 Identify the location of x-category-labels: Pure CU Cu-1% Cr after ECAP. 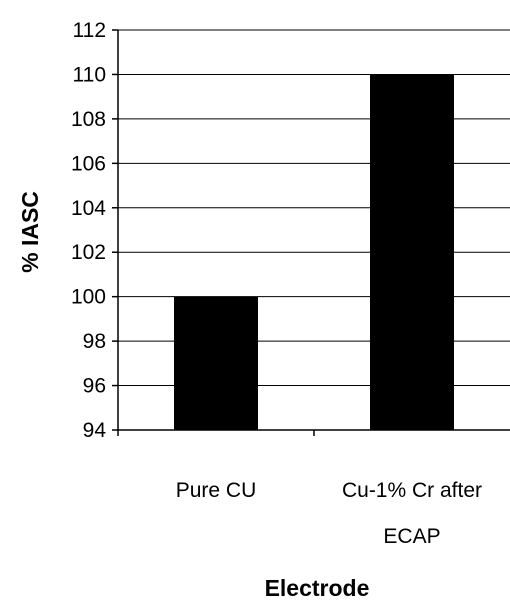
(329, 513).